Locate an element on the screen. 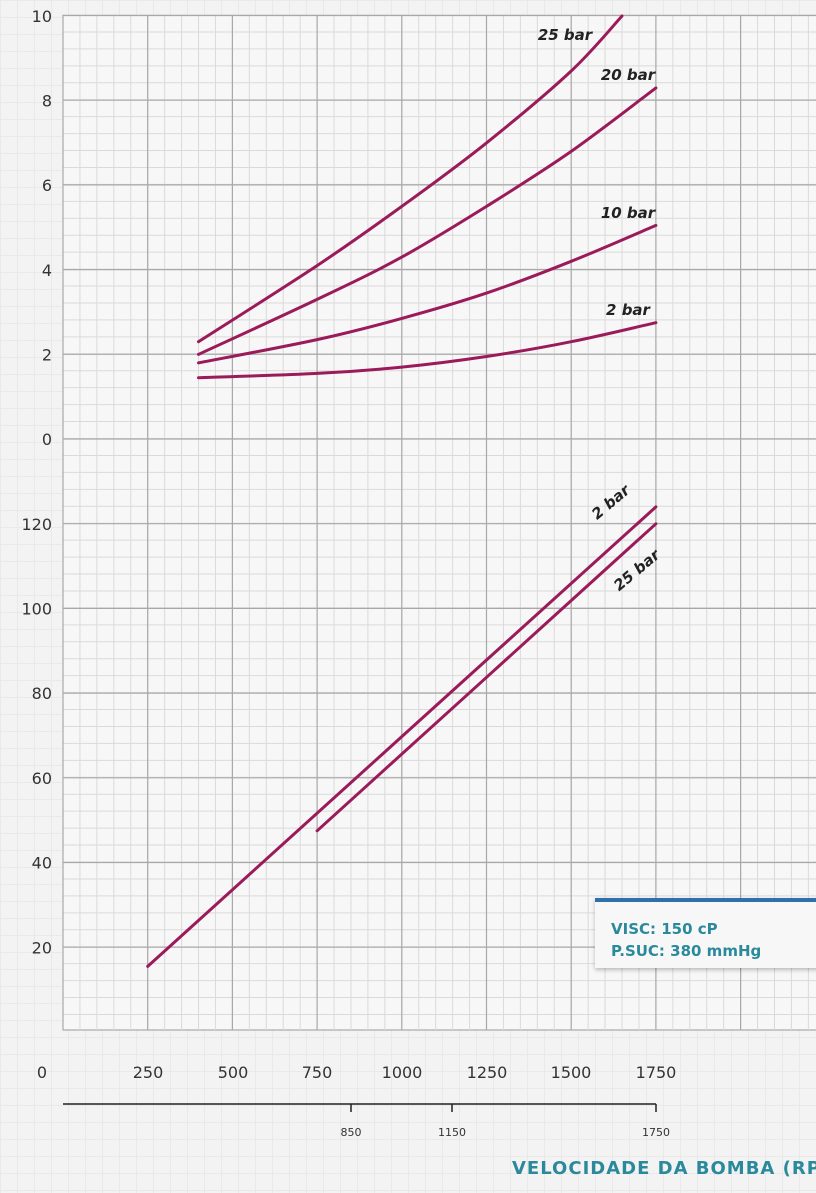 The height and width of the screenshot is (1193, 816). y-tick-lower: 120 is located at coordinates (36, 524).